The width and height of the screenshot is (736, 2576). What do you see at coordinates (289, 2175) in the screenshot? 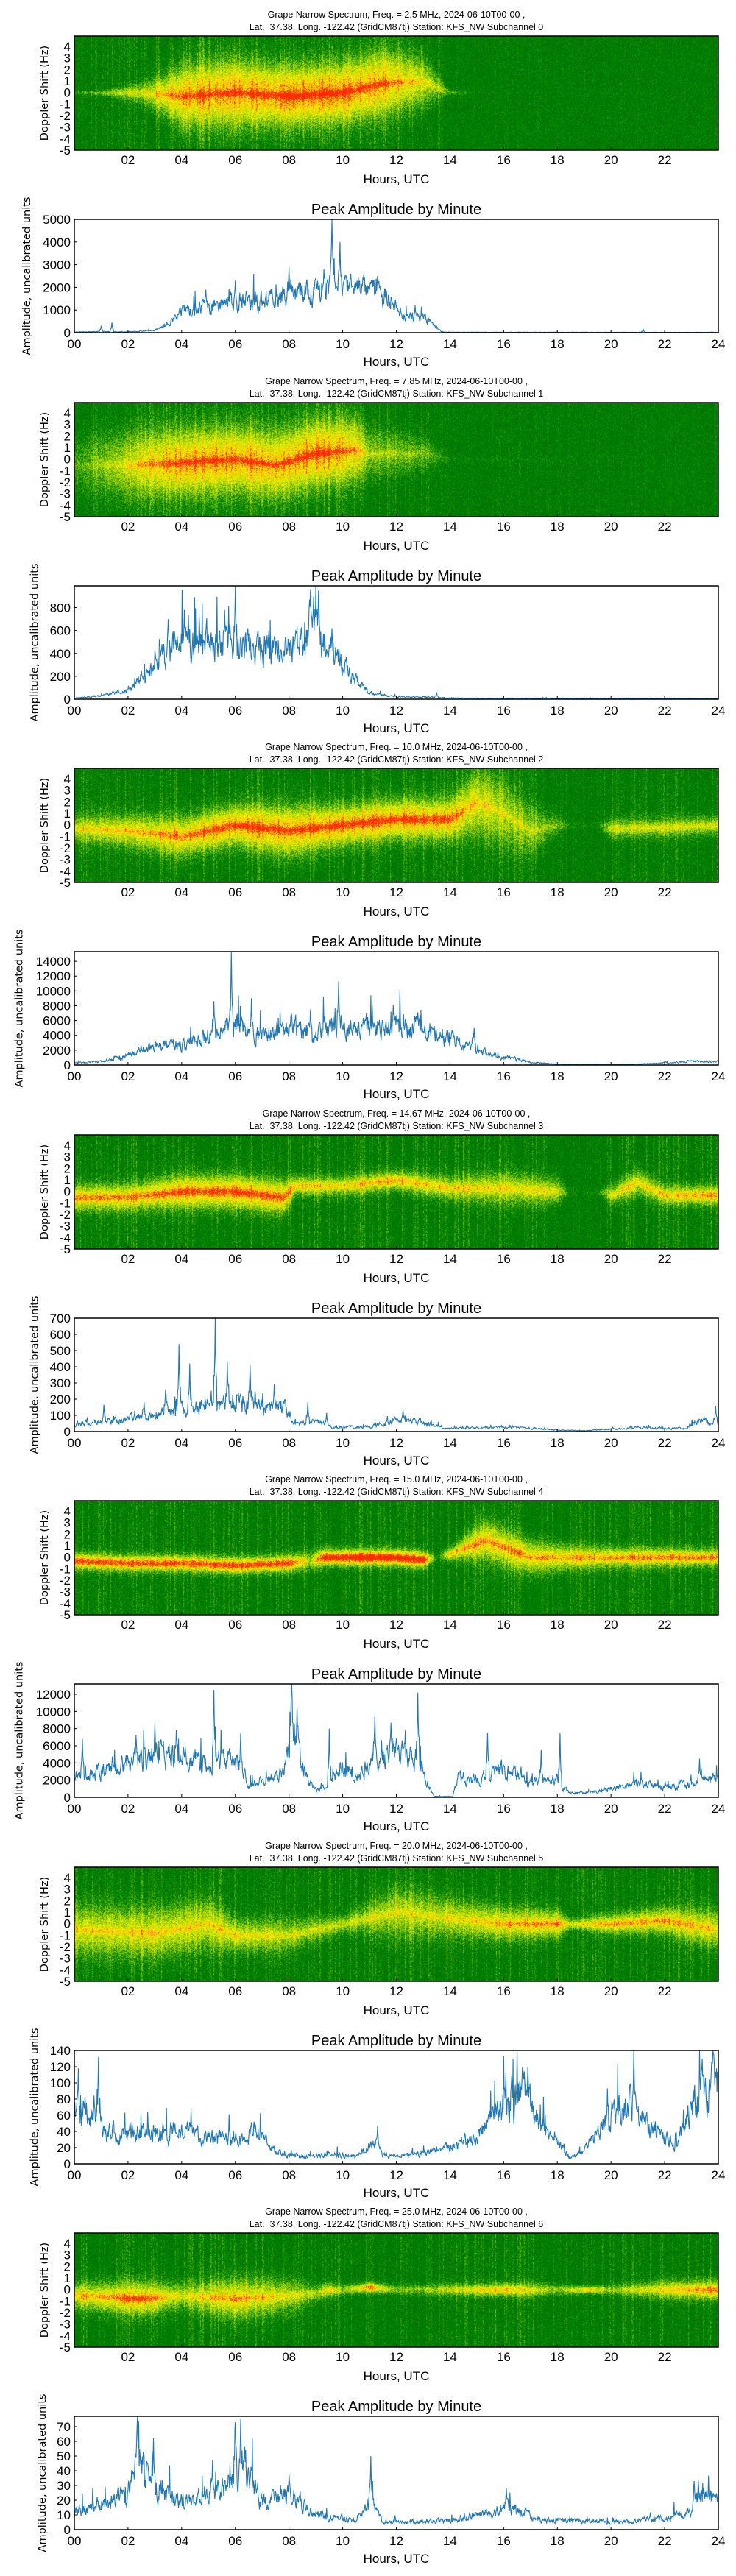
I see `amplitude-x-tick-label: 08` at bounding box center [289, 2175].